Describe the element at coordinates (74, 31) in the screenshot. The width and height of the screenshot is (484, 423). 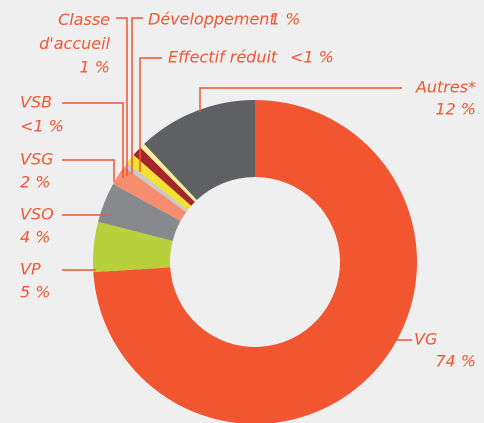
I see `segment-label: Classe d'accueil` at that location.